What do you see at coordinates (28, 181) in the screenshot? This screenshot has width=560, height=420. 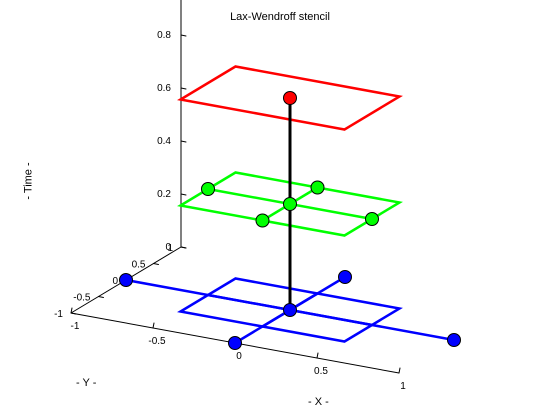 I see `z-axis-label: - Time -` at bounding box center [28, 181].